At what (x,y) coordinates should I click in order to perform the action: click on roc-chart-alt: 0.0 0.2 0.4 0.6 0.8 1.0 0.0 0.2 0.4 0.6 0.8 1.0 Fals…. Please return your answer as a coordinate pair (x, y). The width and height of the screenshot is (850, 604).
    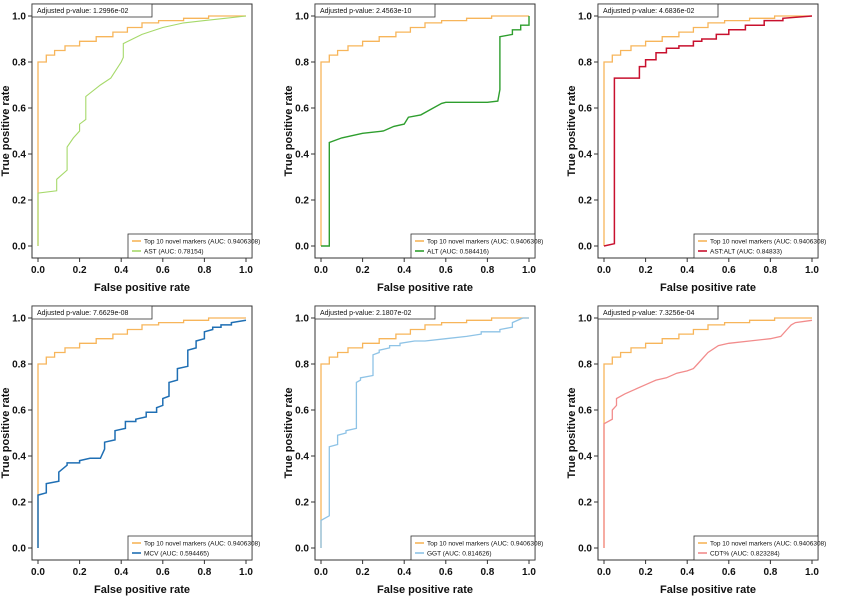
    Looking at the image, I should click on (413, 148).